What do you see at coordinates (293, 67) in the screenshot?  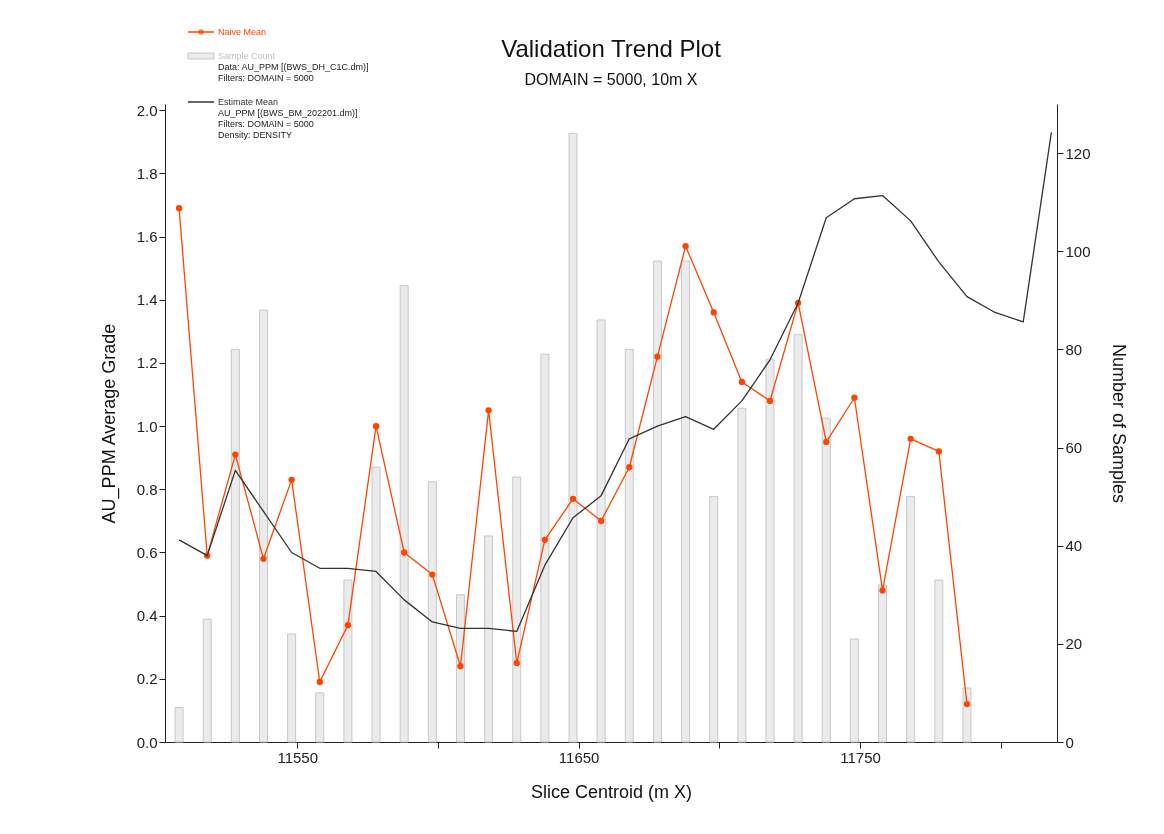 I see `text: Data: AU_PPM [(BWS_DH_C1C.dm)]` at bounding box center [293, 67].